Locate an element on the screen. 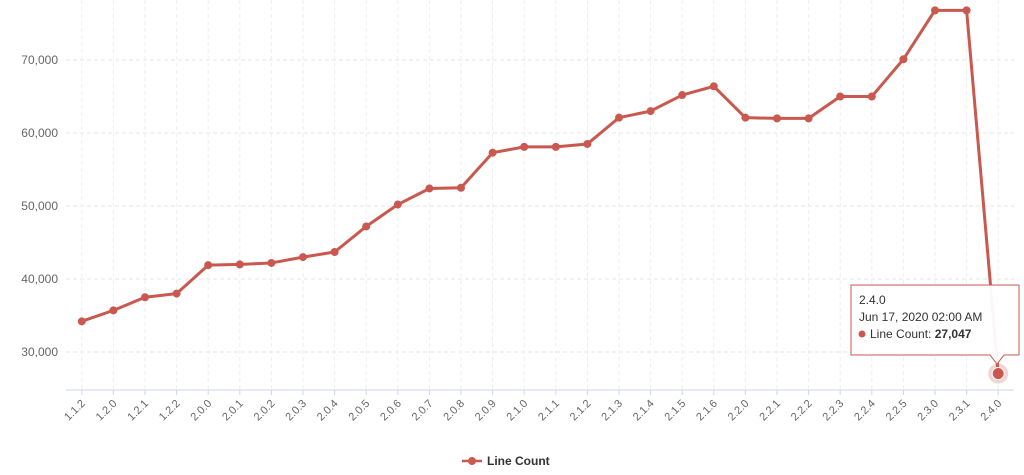 Image resolution: width=1024 pixels, height=475 pixels. x-tick-label: 2.0.1 is located at coordinates (233, 411).